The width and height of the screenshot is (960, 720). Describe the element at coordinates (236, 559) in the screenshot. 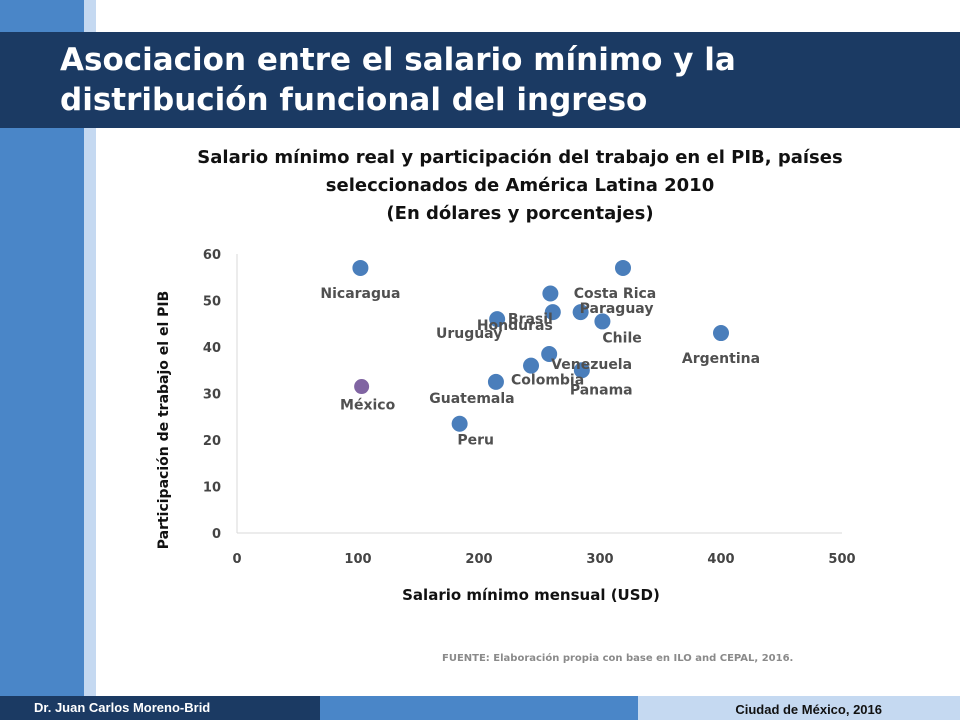

I see `x-tick-label: 0` at that location.